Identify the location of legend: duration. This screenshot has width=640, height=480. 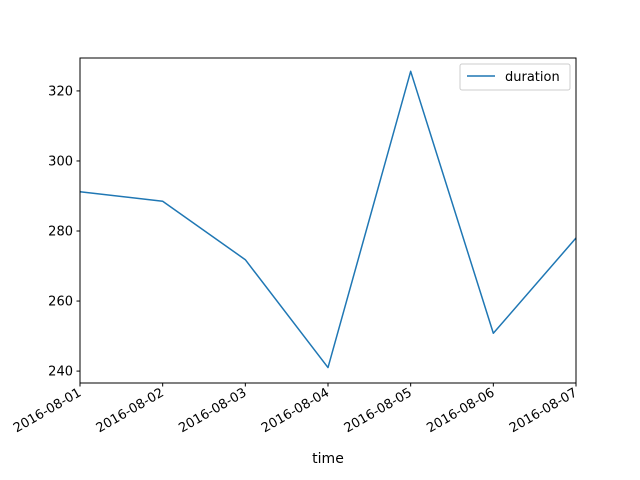
(515, 77).